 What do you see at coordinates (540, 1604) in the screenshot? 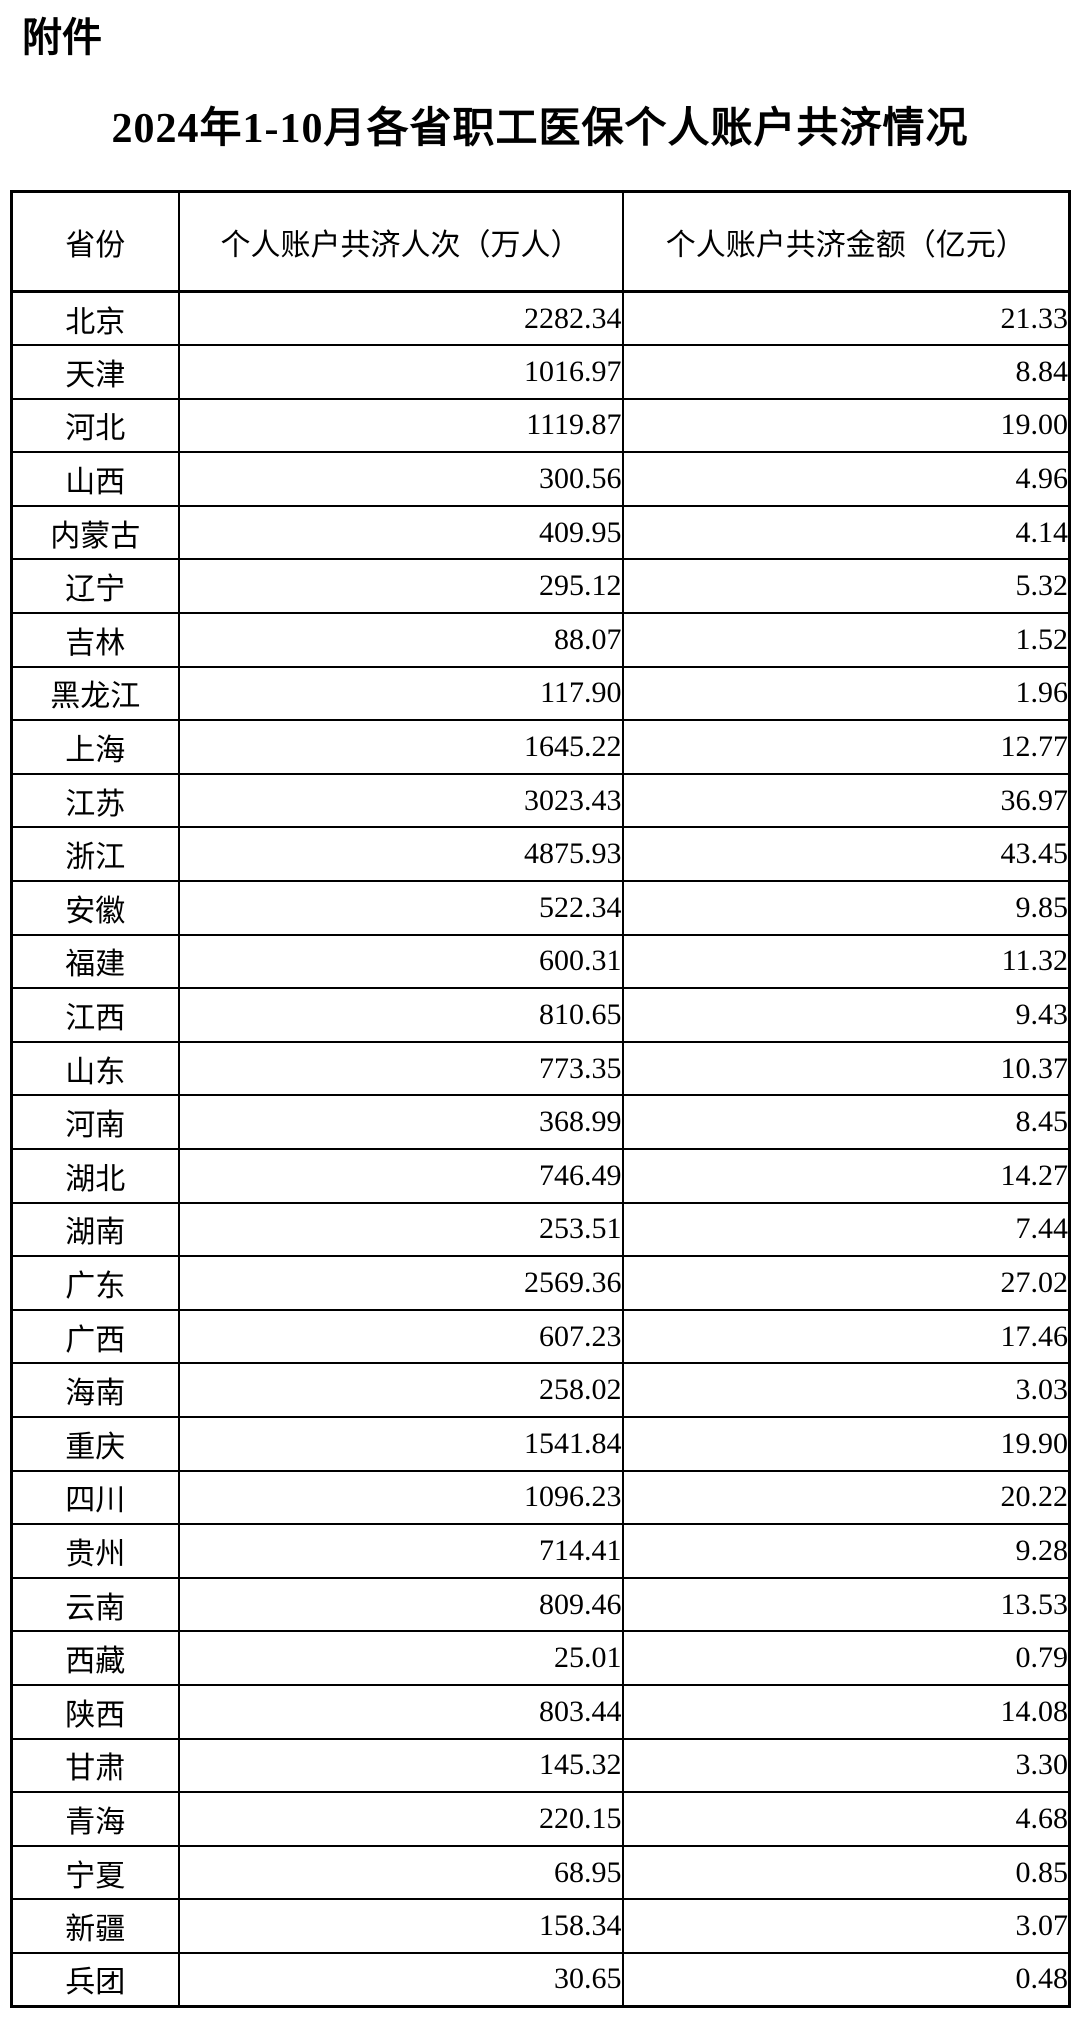
I see `table-row: 云南 809.46 13.53` at bounding box center [540, 1604].